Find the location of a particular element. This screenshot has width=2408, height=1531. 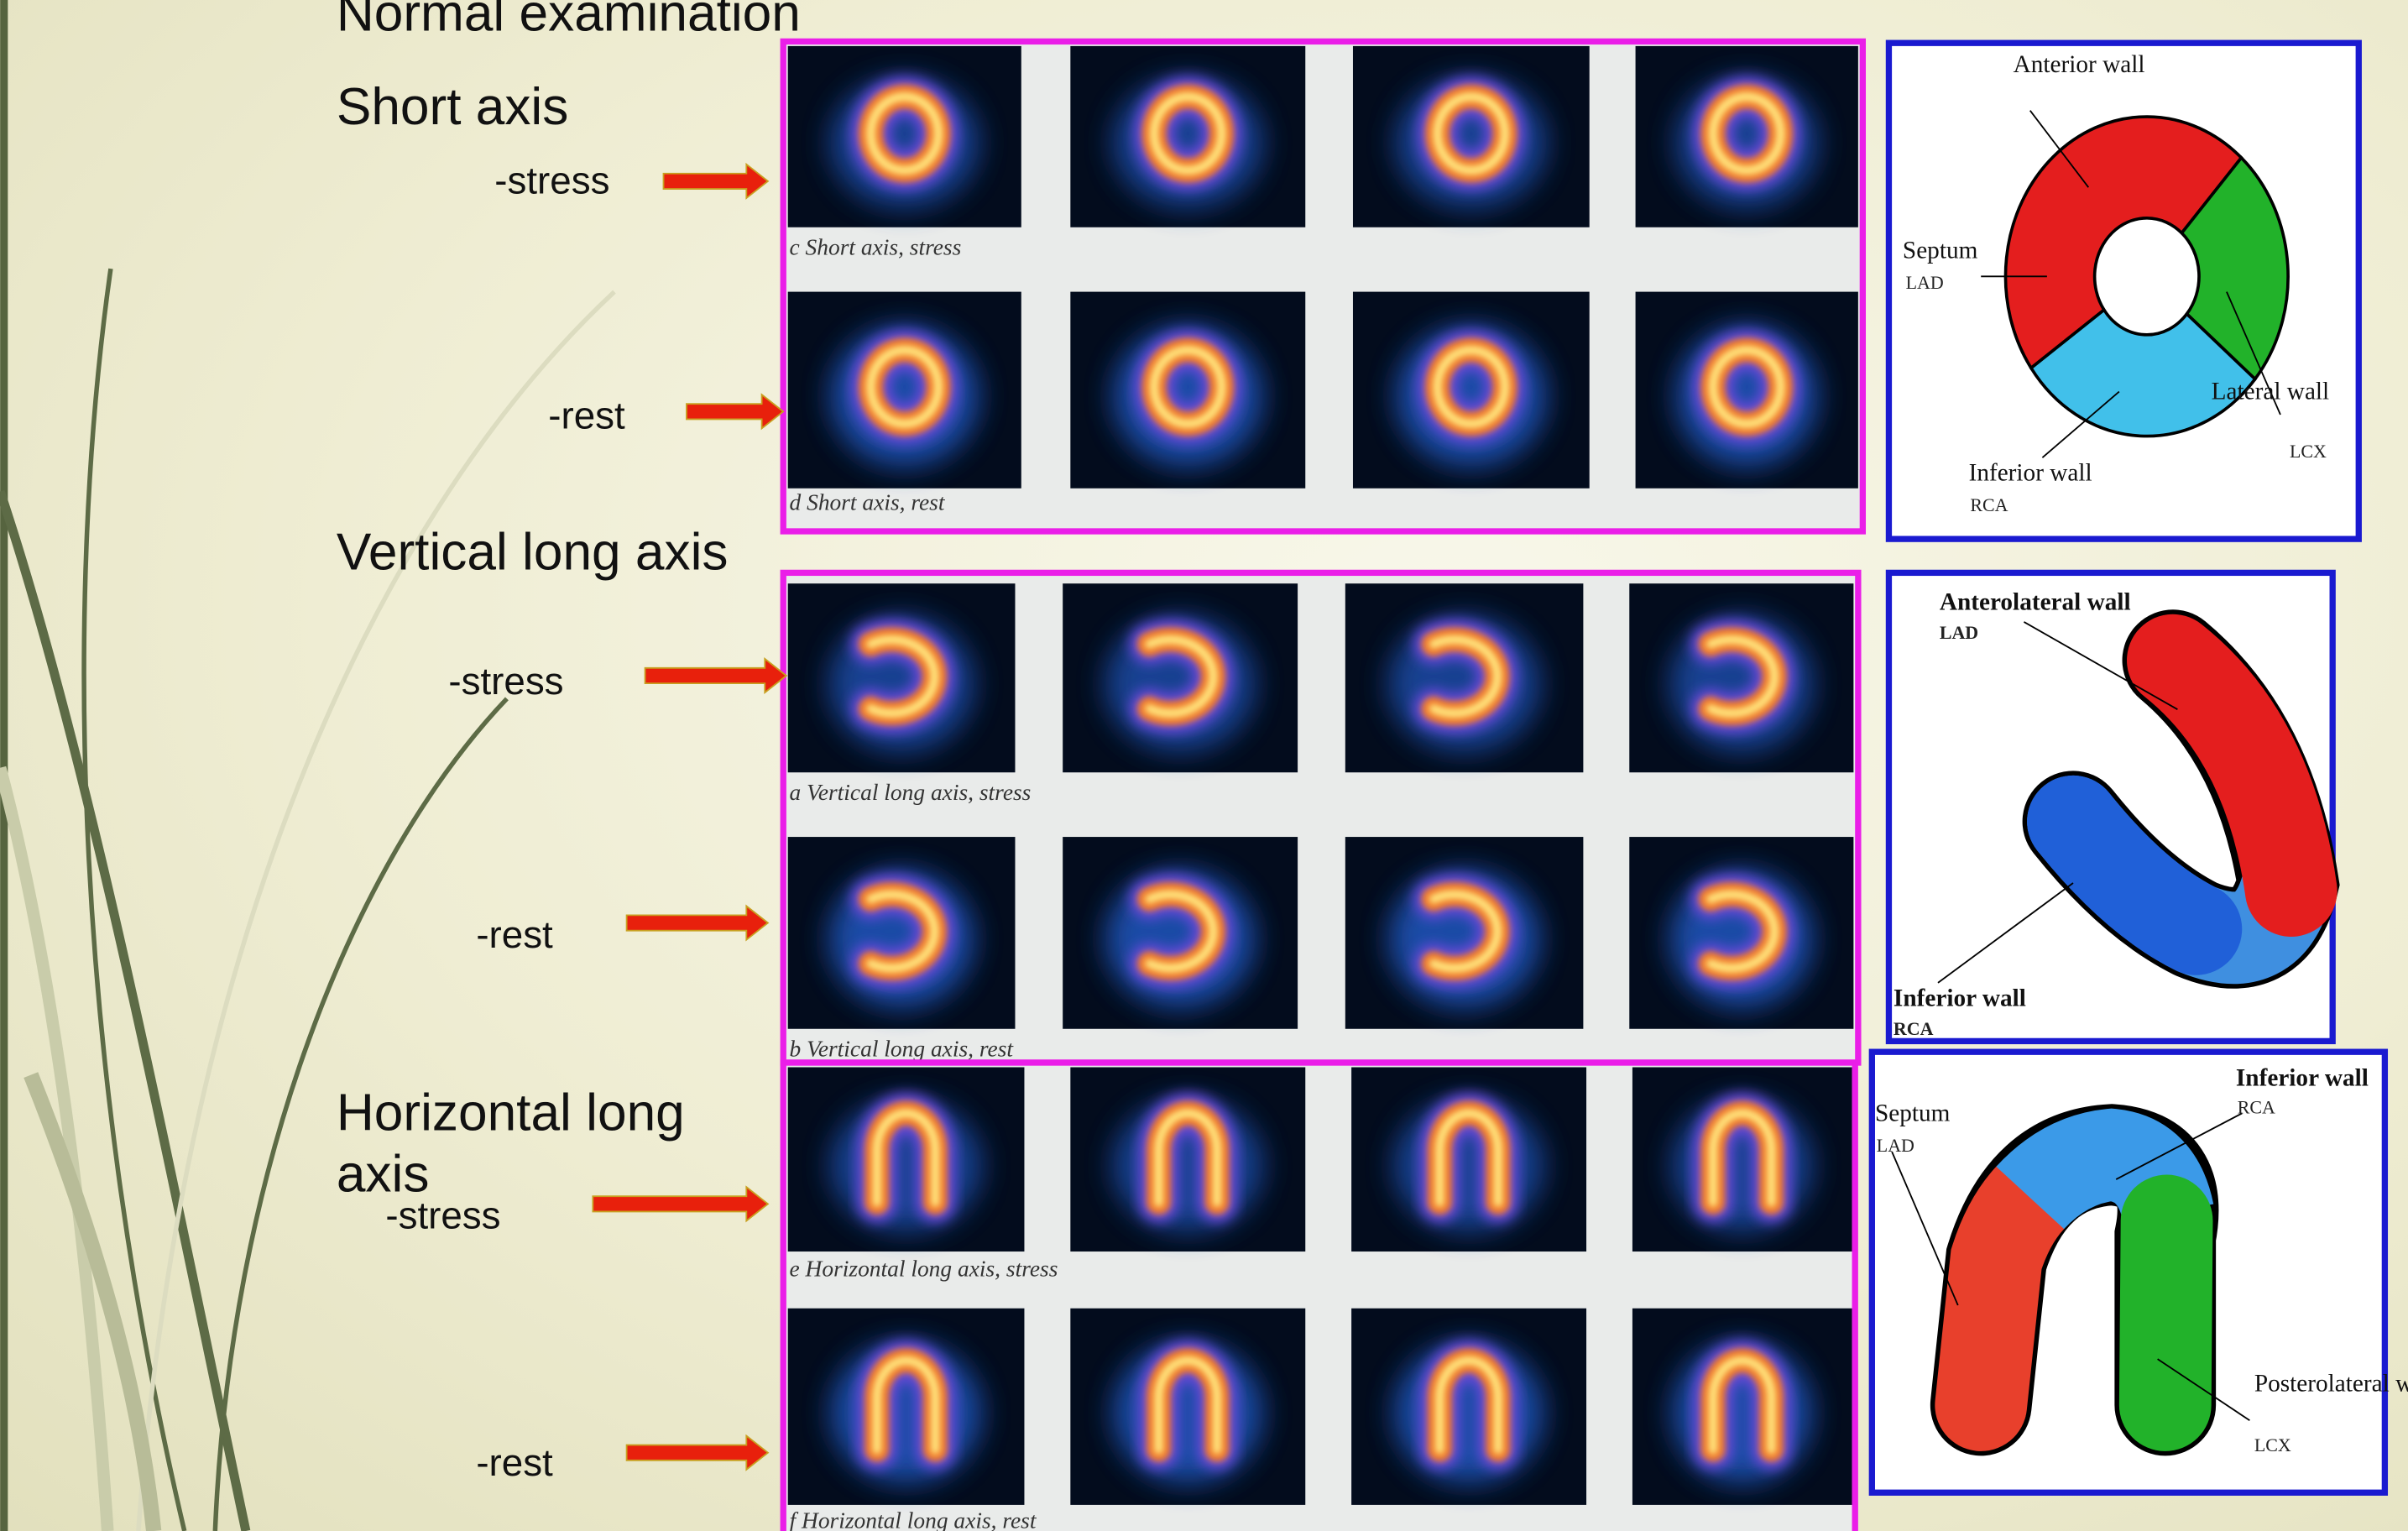

diagram-label: Lateral wall is located at coordinates (2271, 392).